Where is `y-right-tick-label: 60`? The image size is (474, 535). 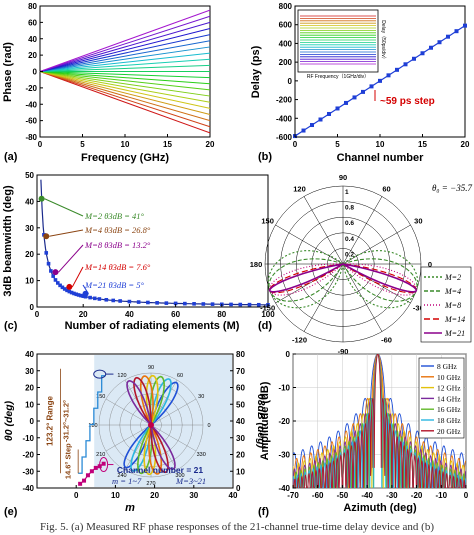 y-right-tick-label: 60 is located at coordinates (240, 388).